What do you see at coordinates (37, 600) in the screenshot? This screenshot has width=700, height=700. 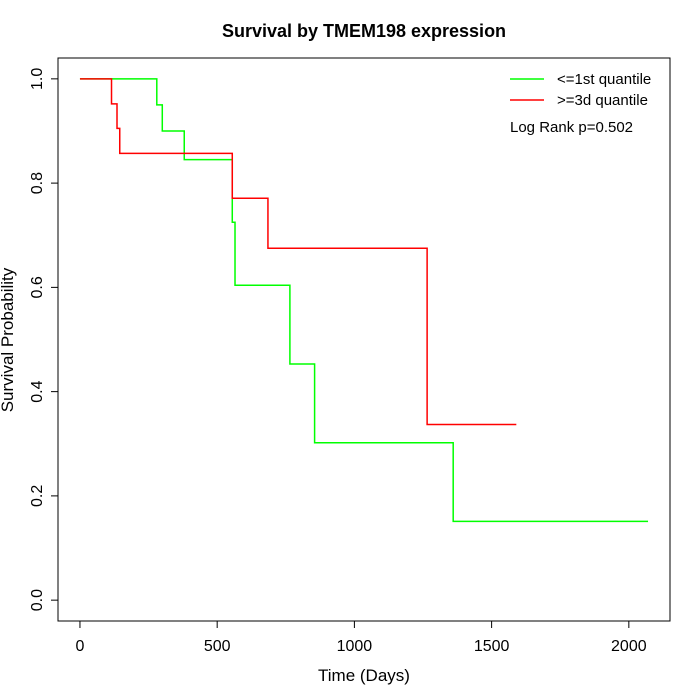 I see `y-tick-label: 0.0` at bounding box center [37, 600].